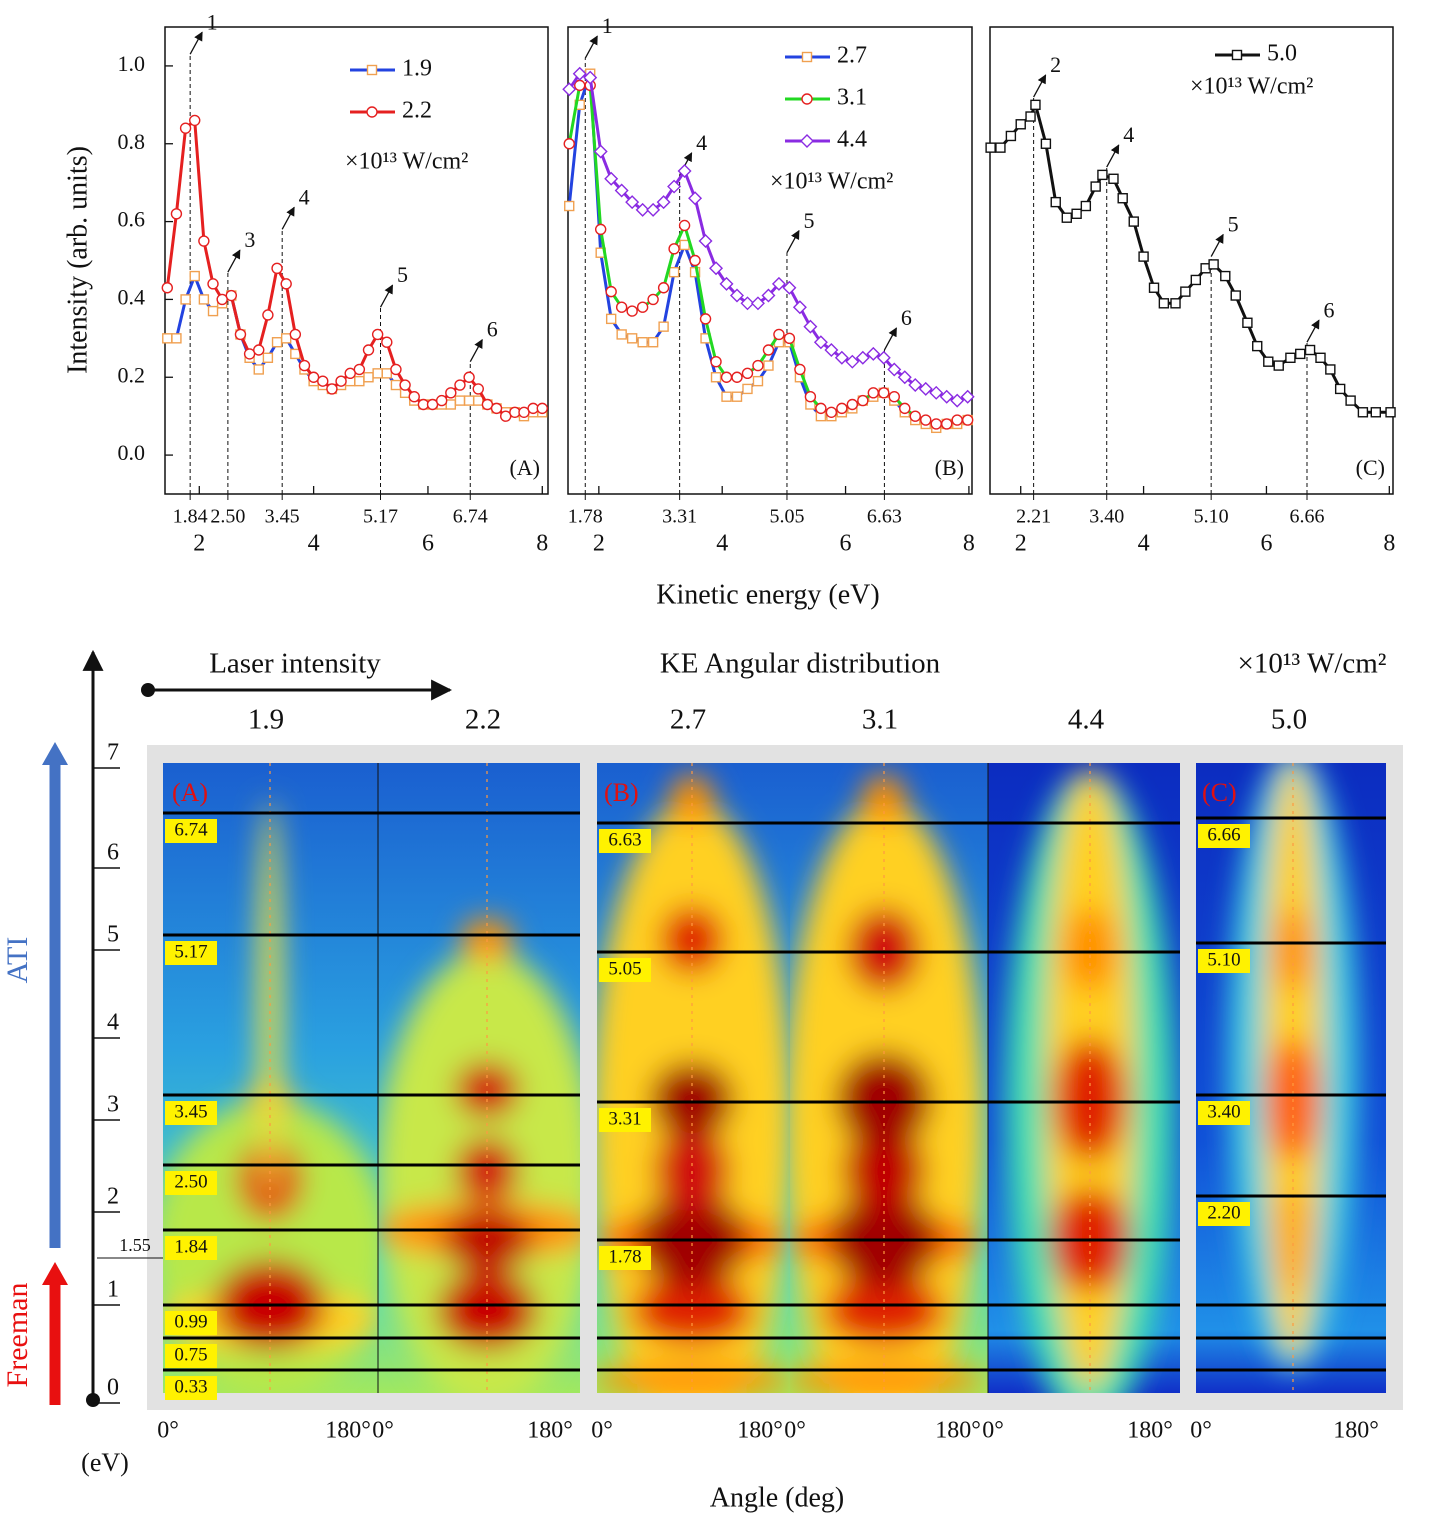  I want to click on cut-label: 6.66, so click(1223, 834).